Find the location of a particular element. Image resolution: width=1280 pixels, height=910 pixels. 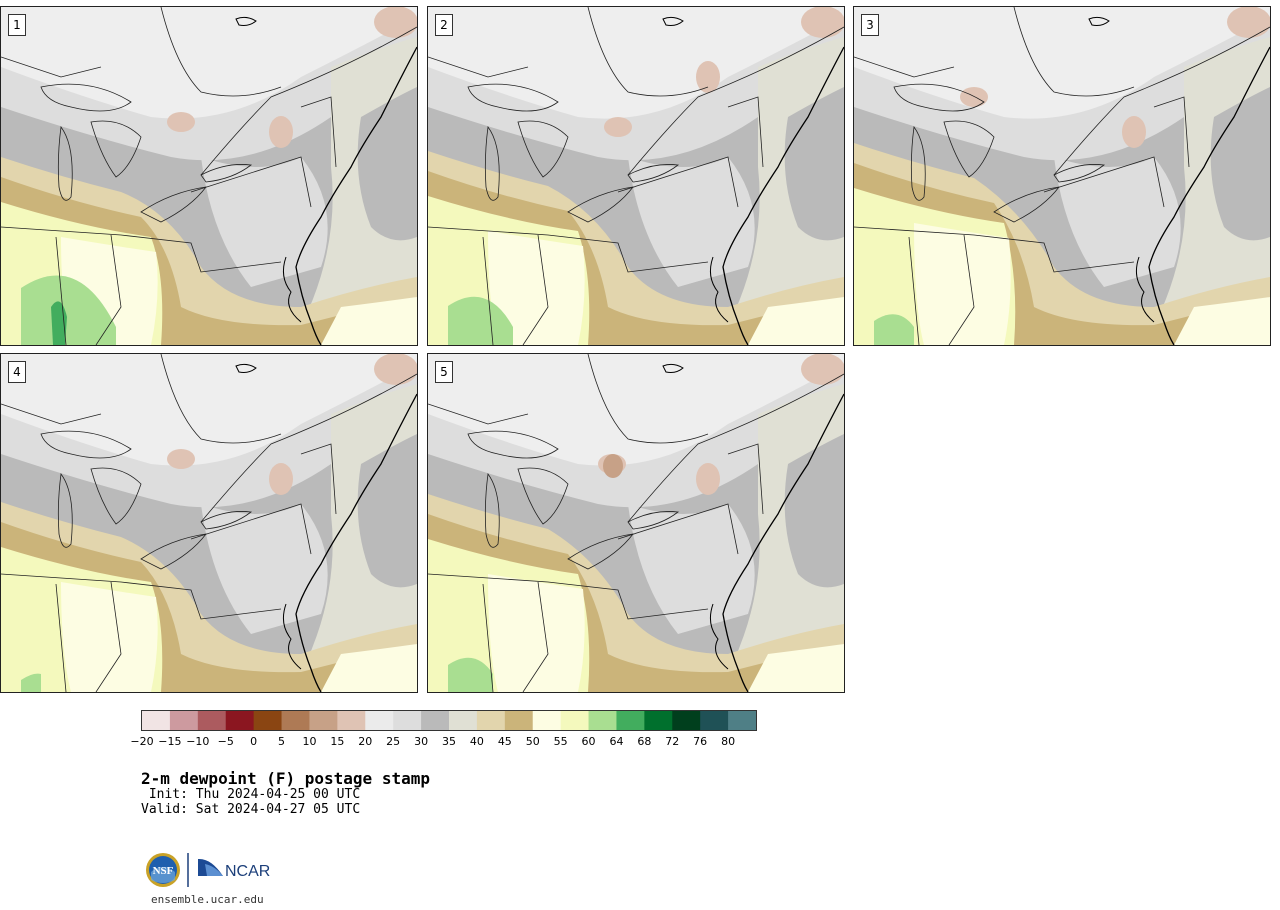

colorbar-tick-label: −10 is located at coordinates (198, 741).